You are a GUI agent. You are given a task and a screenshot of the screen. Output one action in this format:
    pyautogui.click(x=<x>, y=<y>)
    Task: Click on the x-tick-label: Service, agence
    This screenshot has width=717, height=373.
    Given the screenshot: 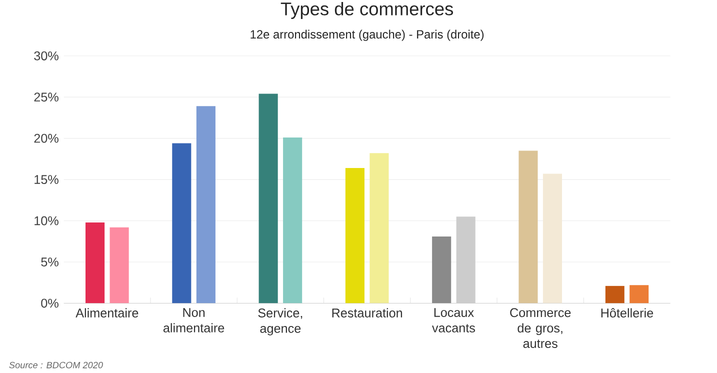 What is the action you would take?
    pyautogui.click(x=280, y=322)
    